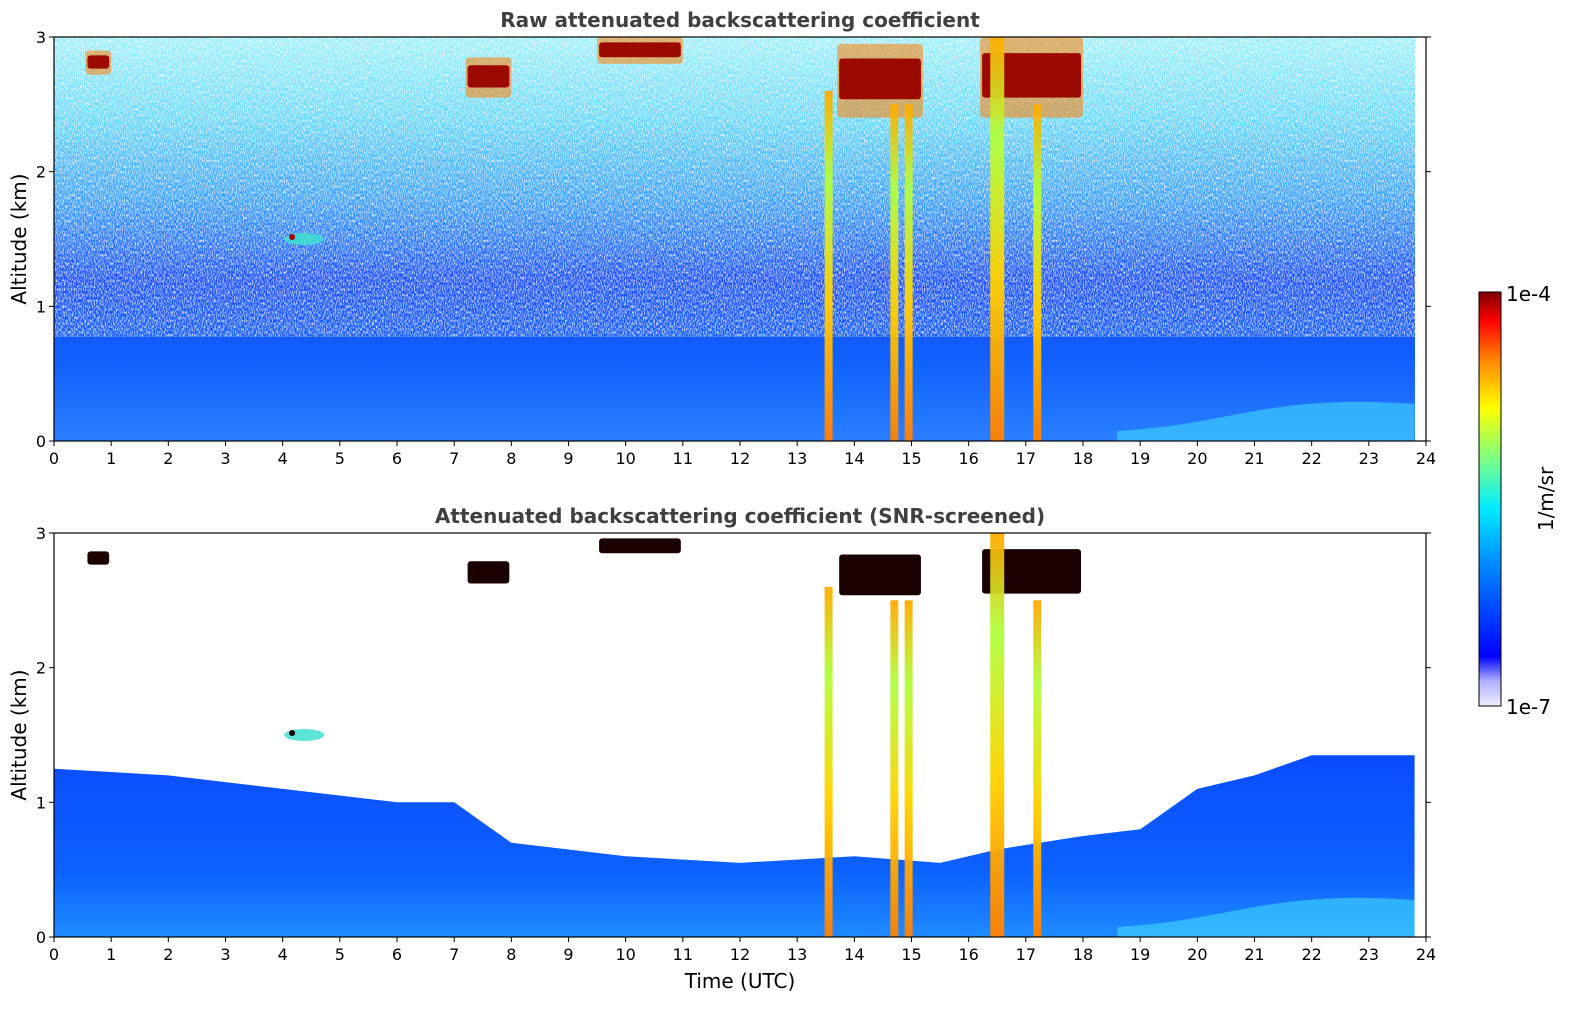 This screenshot has height=1020, width=1595. What do you see at coordinates (911, 954) in the screenshot?
I see `screened-x-tick-label: 15` at bounding box center [911, 954].